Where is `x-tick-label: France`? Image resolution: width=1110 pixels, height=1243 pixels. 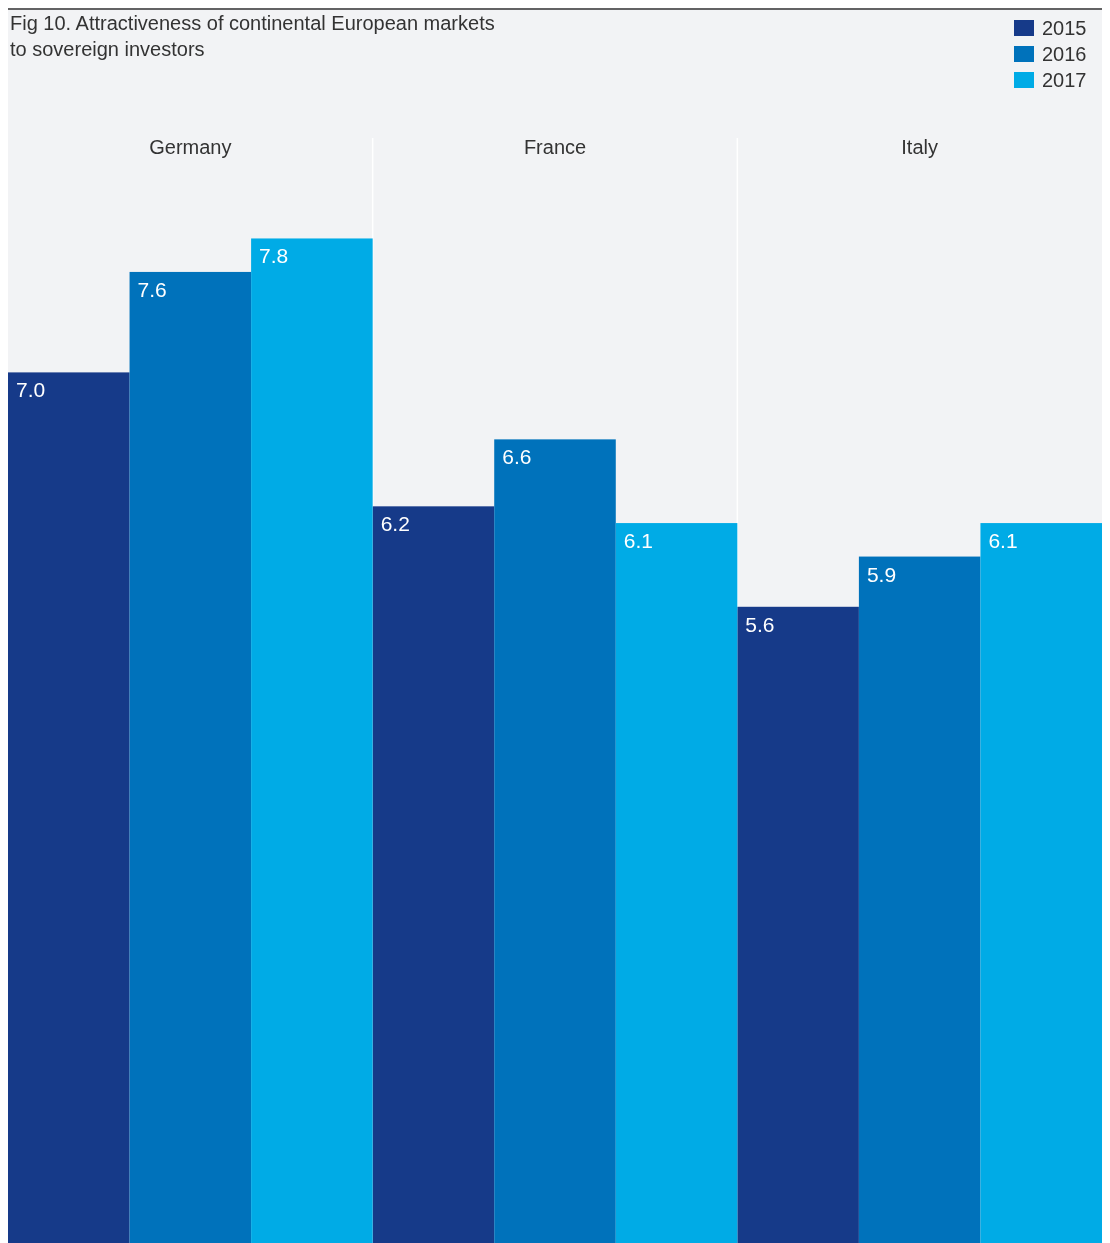
x-tick-label: France is located at coordinates (555, 147).